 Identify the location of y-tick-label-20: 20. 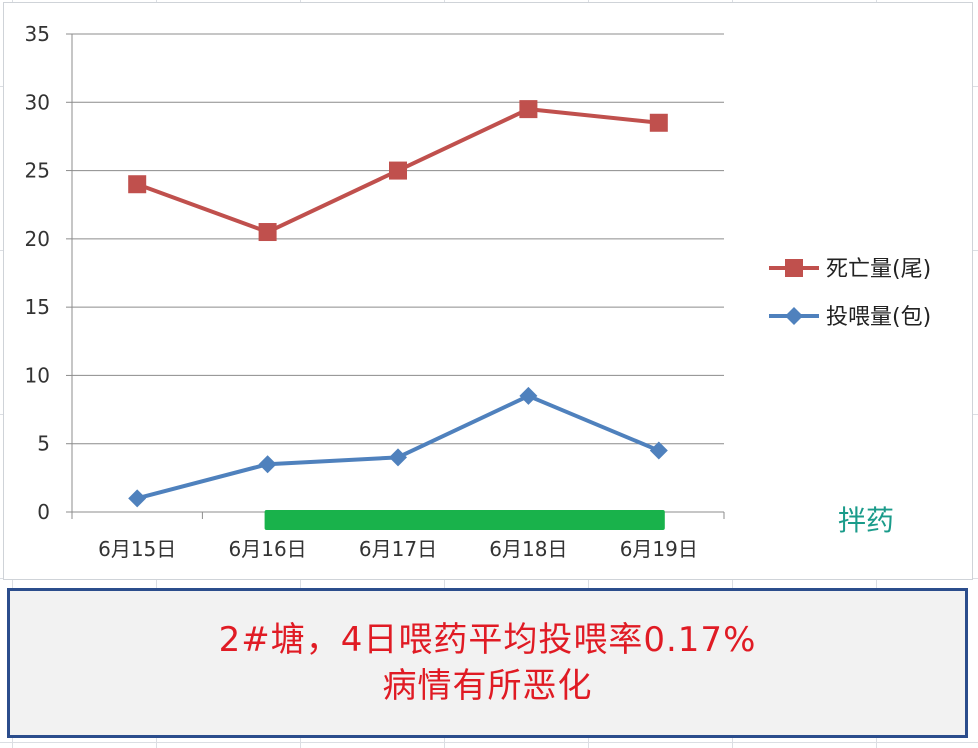
(37, 239).